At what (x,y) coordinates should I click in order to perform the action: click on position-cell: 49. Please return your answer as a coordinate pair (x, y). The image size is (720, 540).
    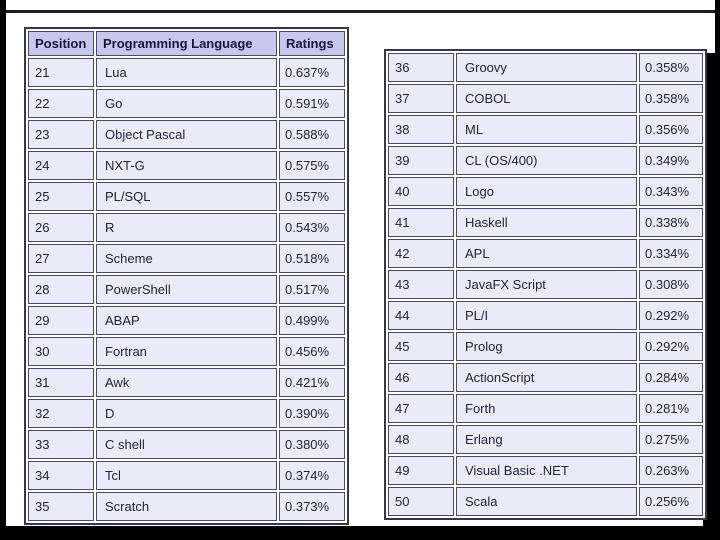
    Looking at the image, I should click on (421, 470).